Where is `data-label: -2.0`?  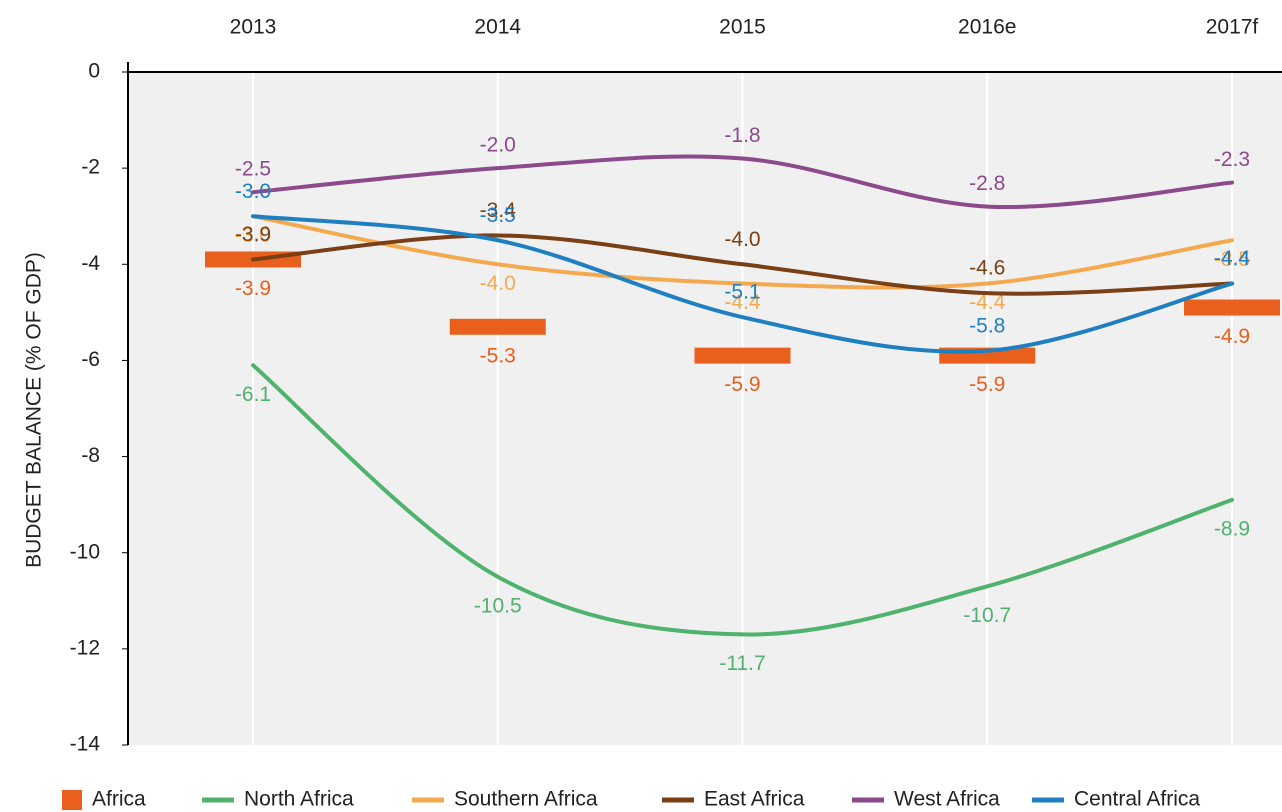
data-label: -2.0 is located at coordinates (498, 145).